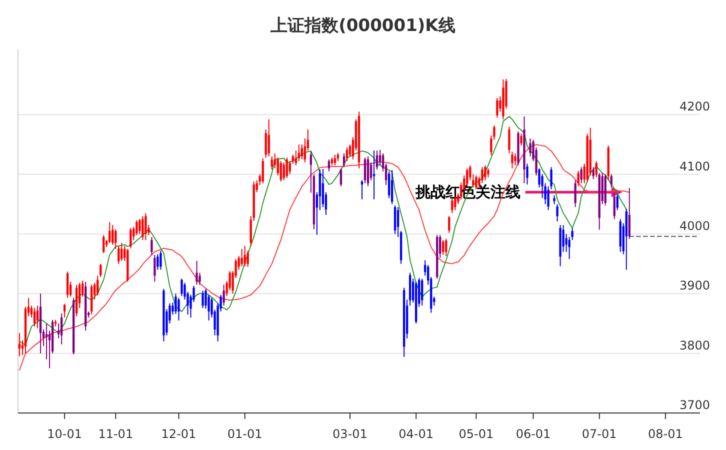 The height and width of the screenshot is (450, 726). Describe the element at coordinates (694, 166) in the screenshot. I see `y-tick-label: 4100` at that location.